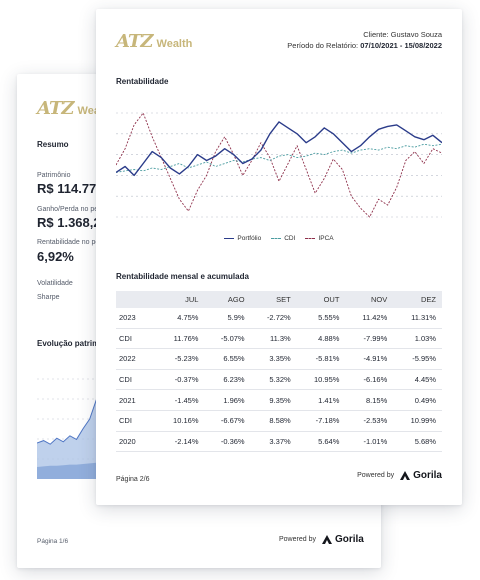  What do you see at coordinates (180, 400) in the screenshot?
I see `table-cell: -1.45%` at bounding box center [180, 400].